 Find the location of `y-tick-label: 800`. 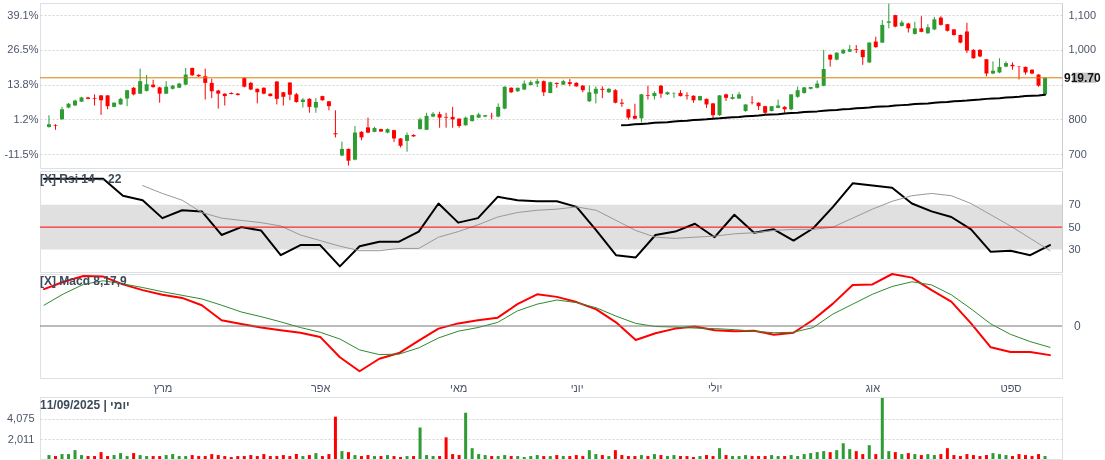

y-tick-label: 800 is located at coordinates (1077, 118).